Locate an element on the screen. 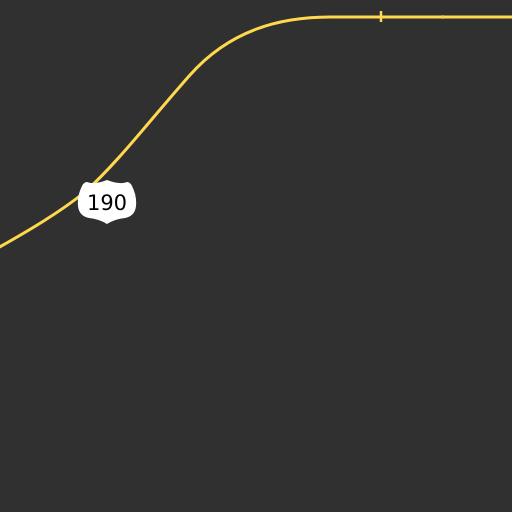 Image resolution: width=512 pixels, height=512 pixels. shield-icon is located at coordinates (107, 202).